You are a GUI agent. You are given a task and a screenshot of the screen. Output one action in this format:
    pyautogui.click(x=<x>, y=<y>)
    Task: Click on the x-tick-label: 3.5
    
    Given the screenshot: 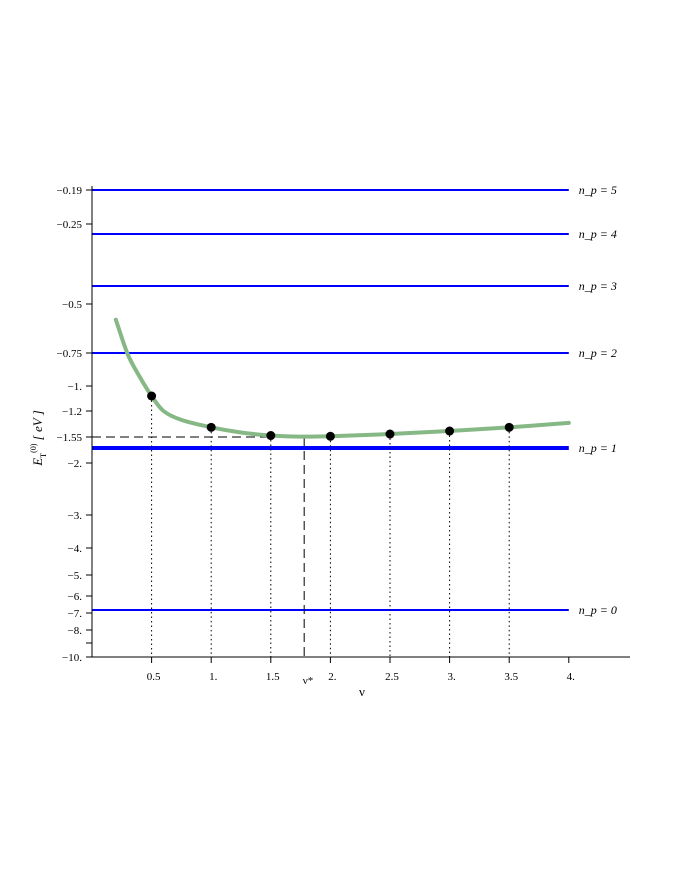 What is the action you would take?
    pyautogui.click(x=511, y=677)
    